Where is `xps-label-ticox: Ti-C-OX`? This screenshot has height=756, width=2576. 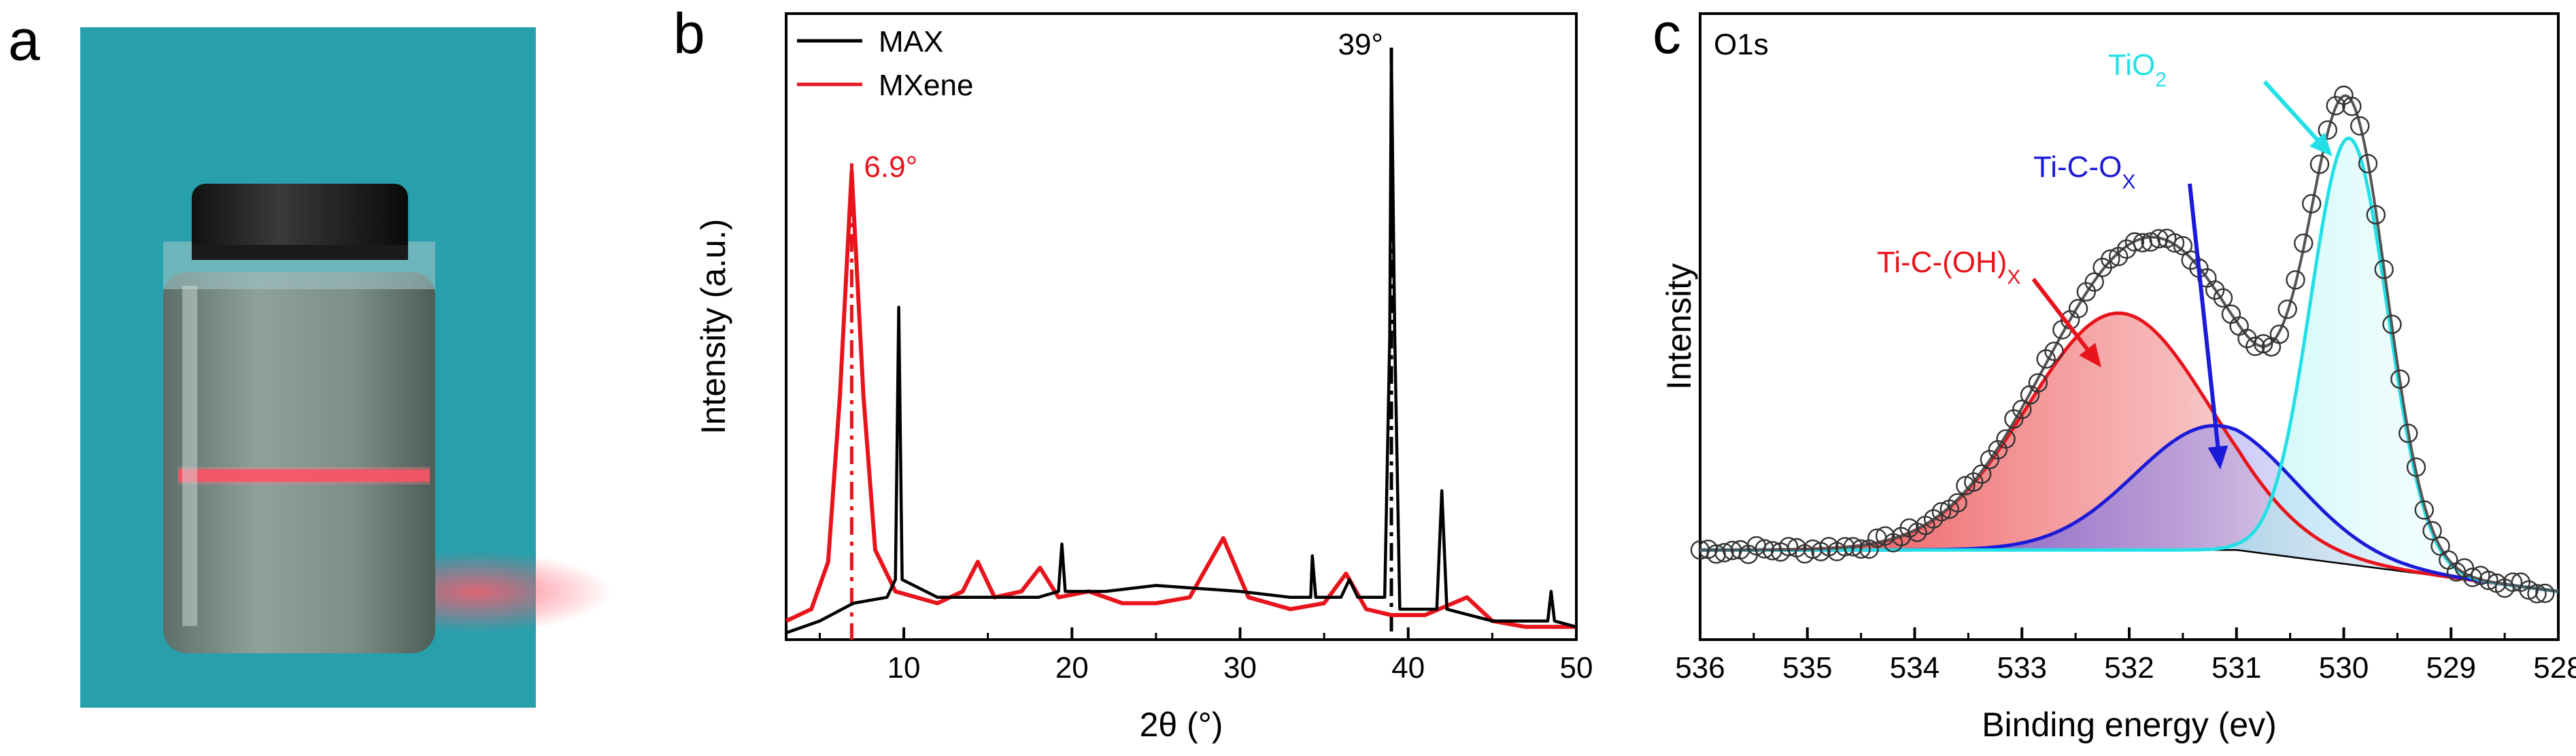 xps-label-ticox: Ti-C-OX is located at coordinates (2084, 171).